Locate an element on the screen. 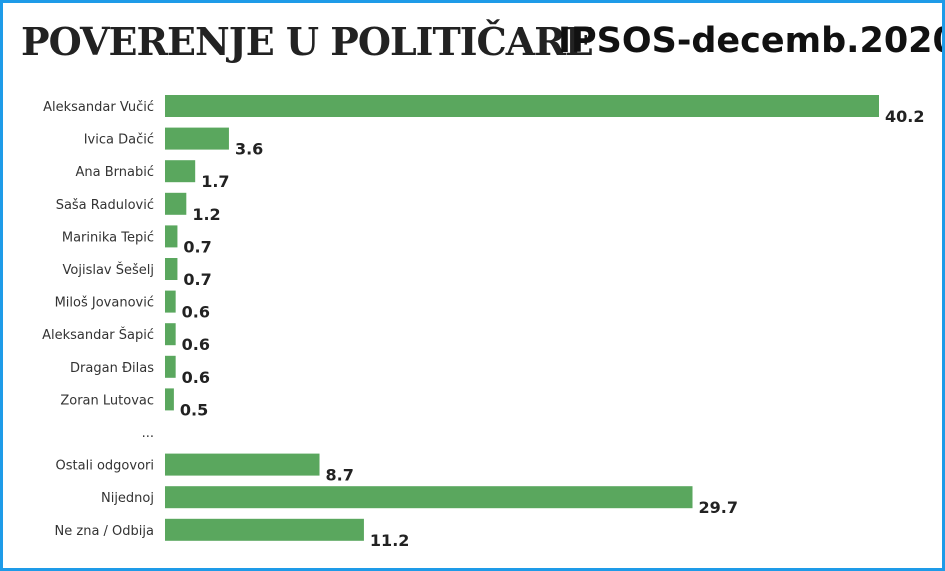 This screenshot has width=945, height=571. chart-title: POVERENJE U POLITIČARE is located at coordinates (307, 41).